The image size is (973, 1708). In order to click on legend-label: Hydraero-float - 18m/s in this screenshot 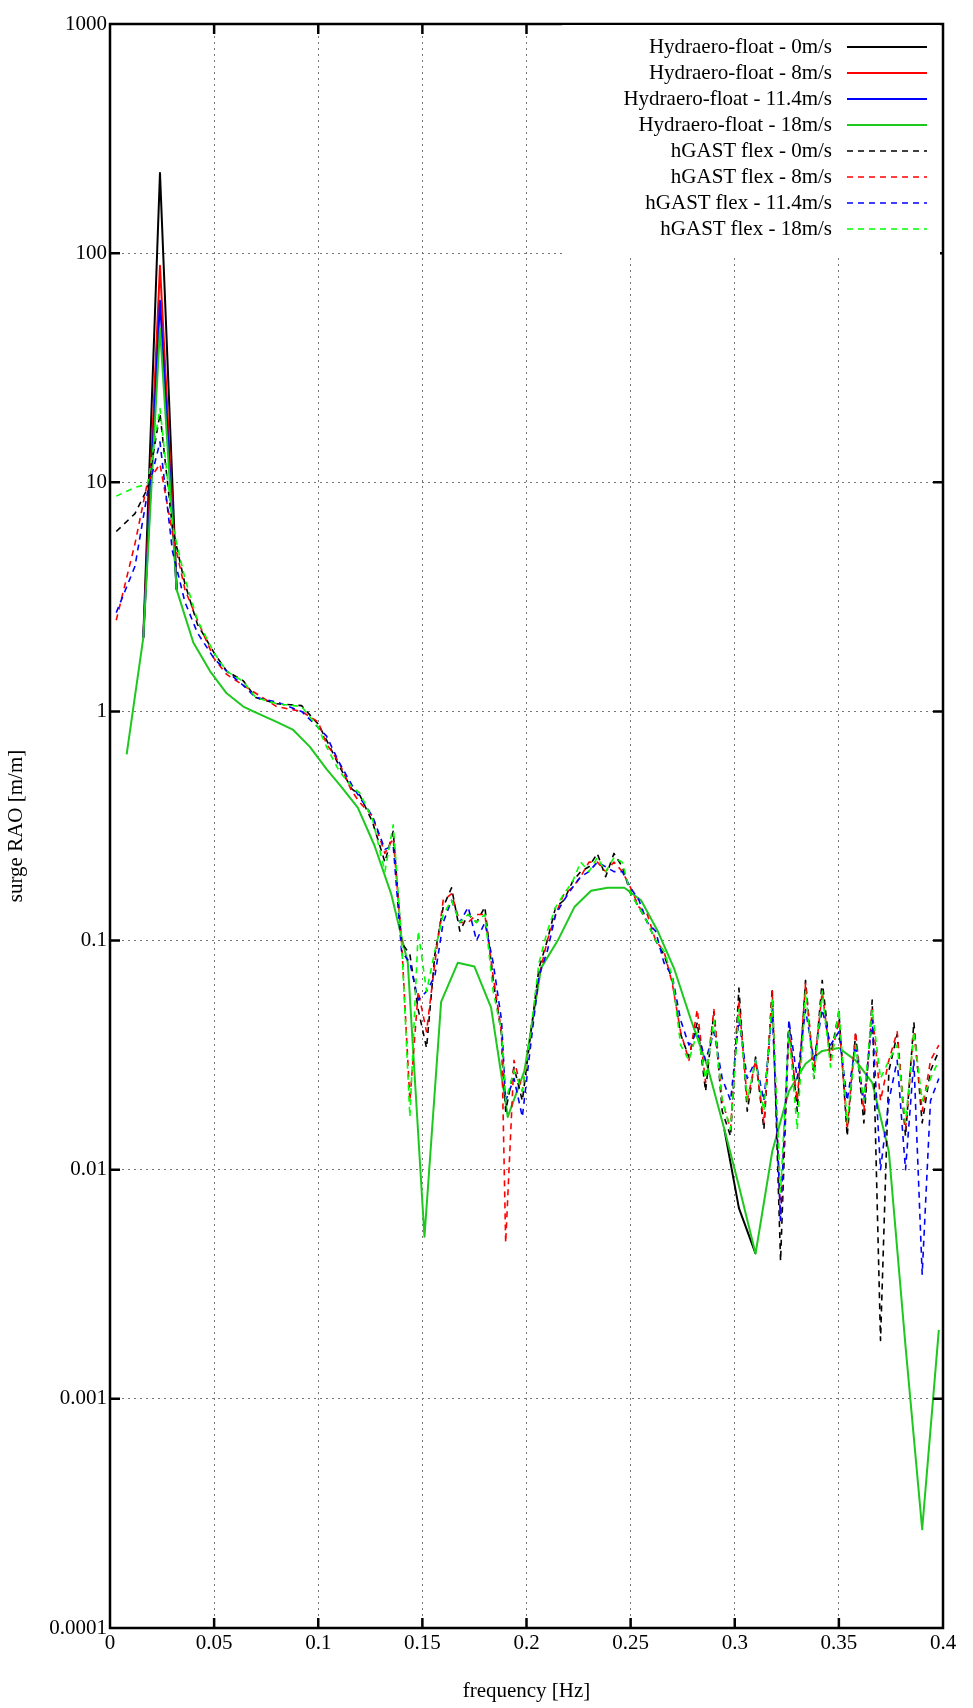, I will do `click(735, 123)`.